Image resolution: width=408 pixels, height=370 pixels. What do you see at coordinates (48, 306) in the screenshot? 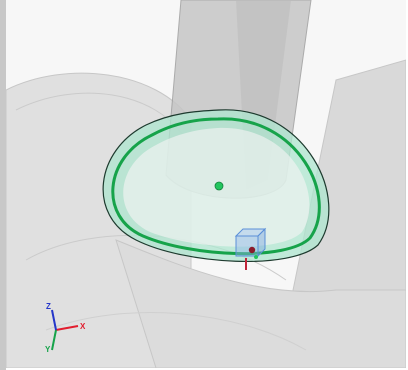
I see `z-axis-label: Z` at bounding box center [48, 306].